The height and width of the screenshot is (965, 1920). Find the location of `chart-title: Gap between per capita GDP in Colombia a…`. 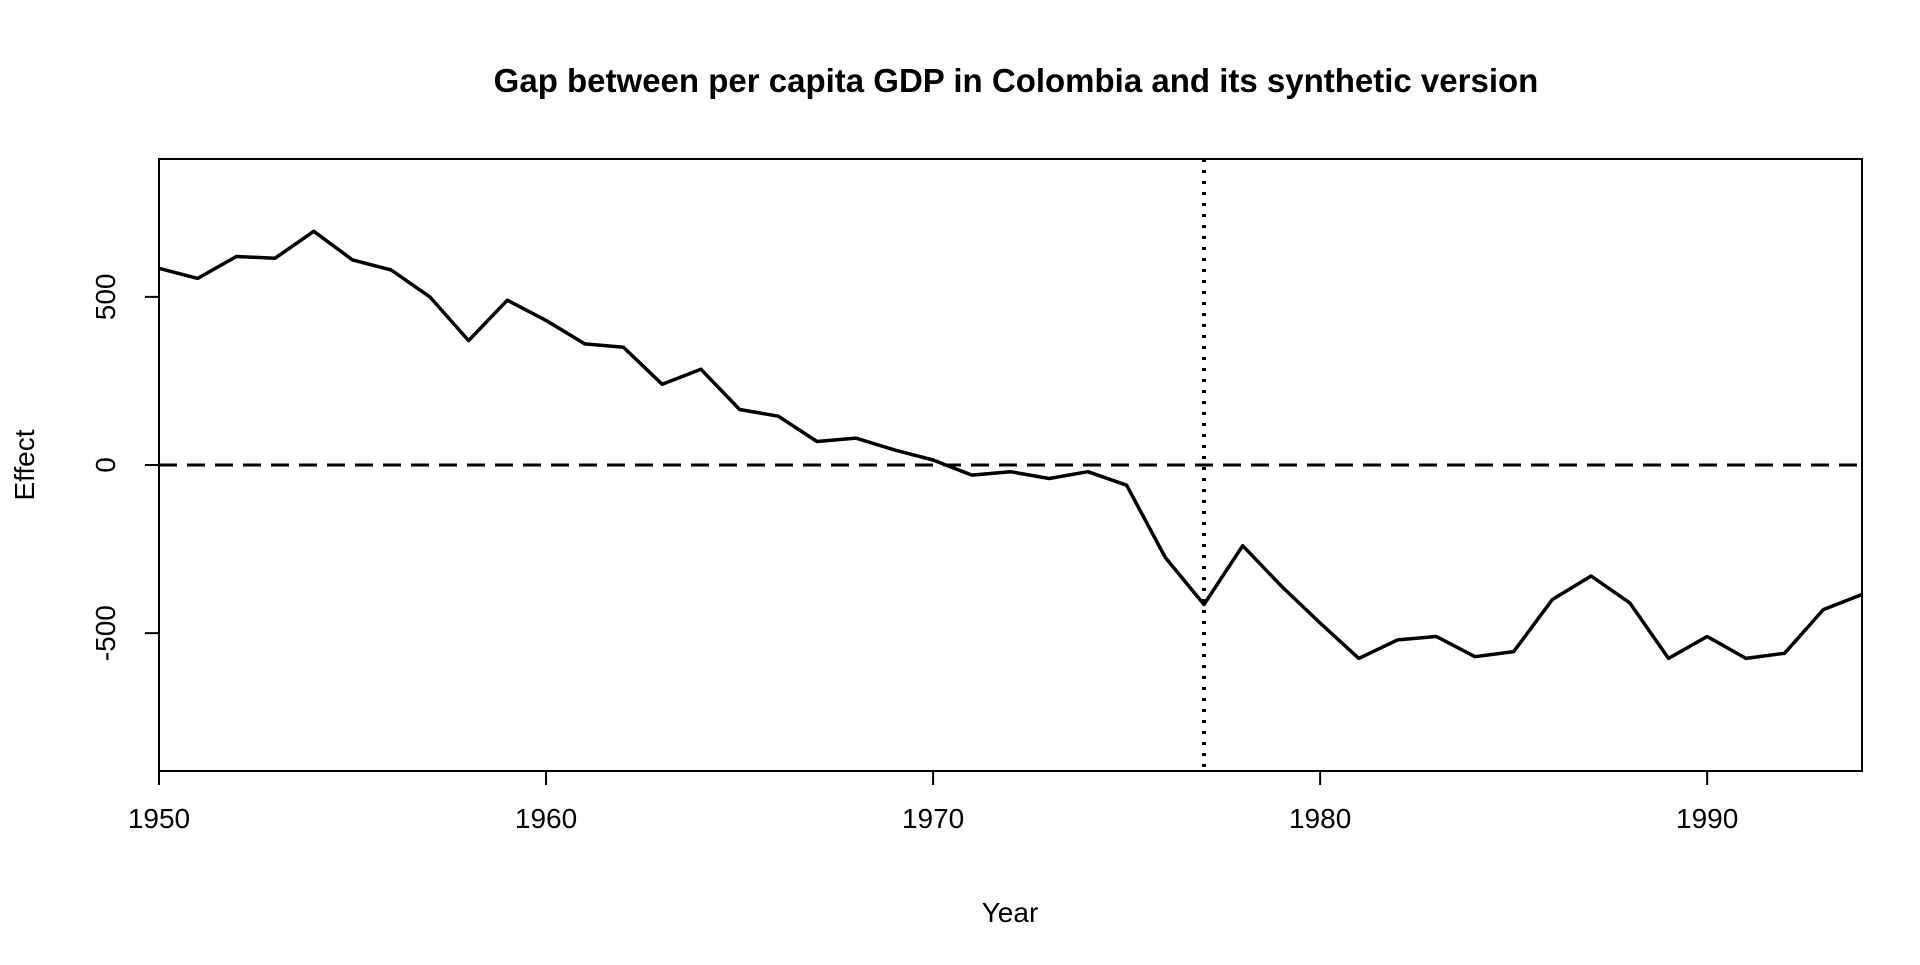

chart-title: Gap between per capita GDP in Colombia a… is located at coordinates (1016, 80).